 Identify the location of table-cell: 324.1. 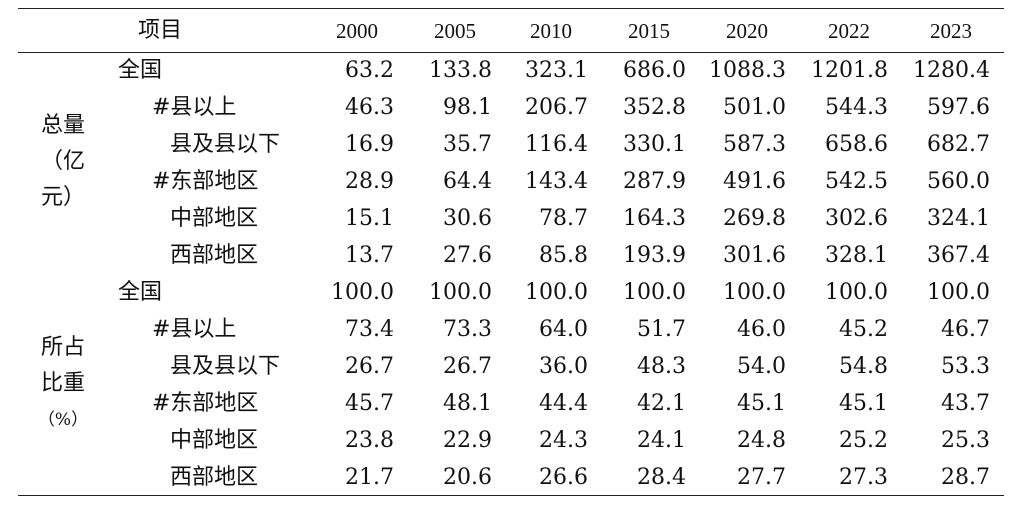
(958, 218).